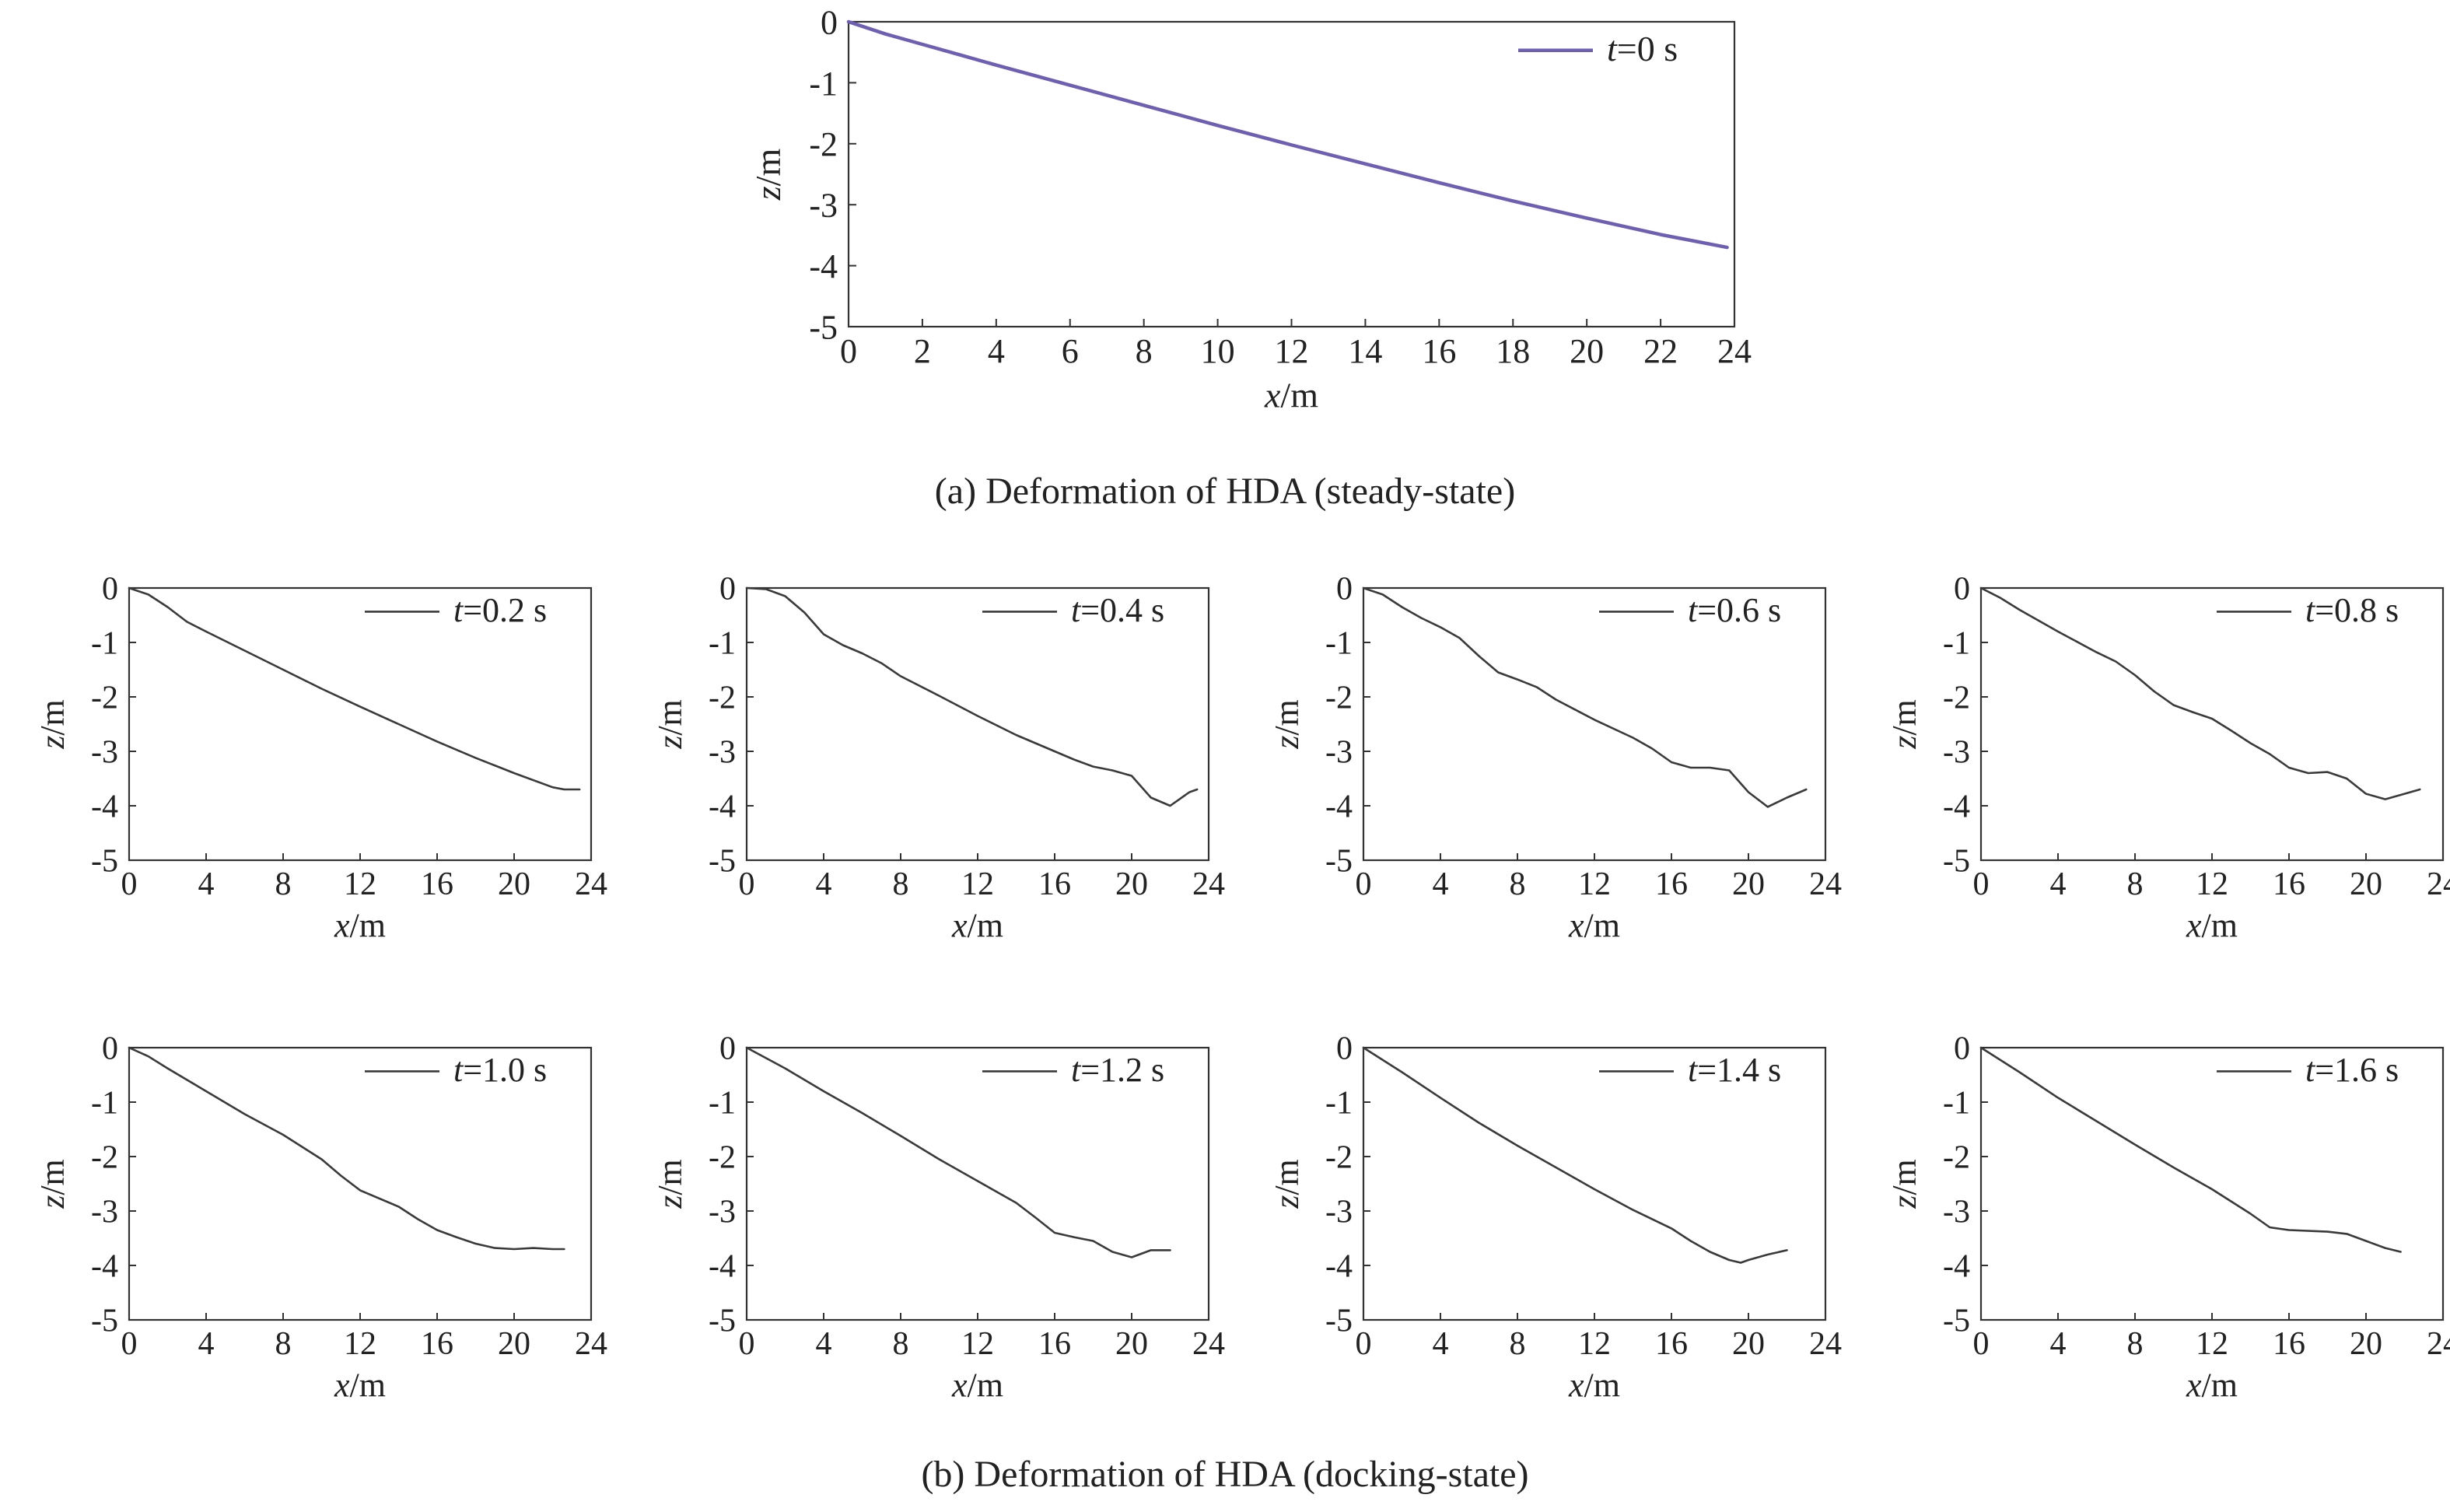  What do you see at coordinates (1122, 610) in the screenshot?
I see `legend-label-rest: =0.4 s` at bounding box center [1122, 610].